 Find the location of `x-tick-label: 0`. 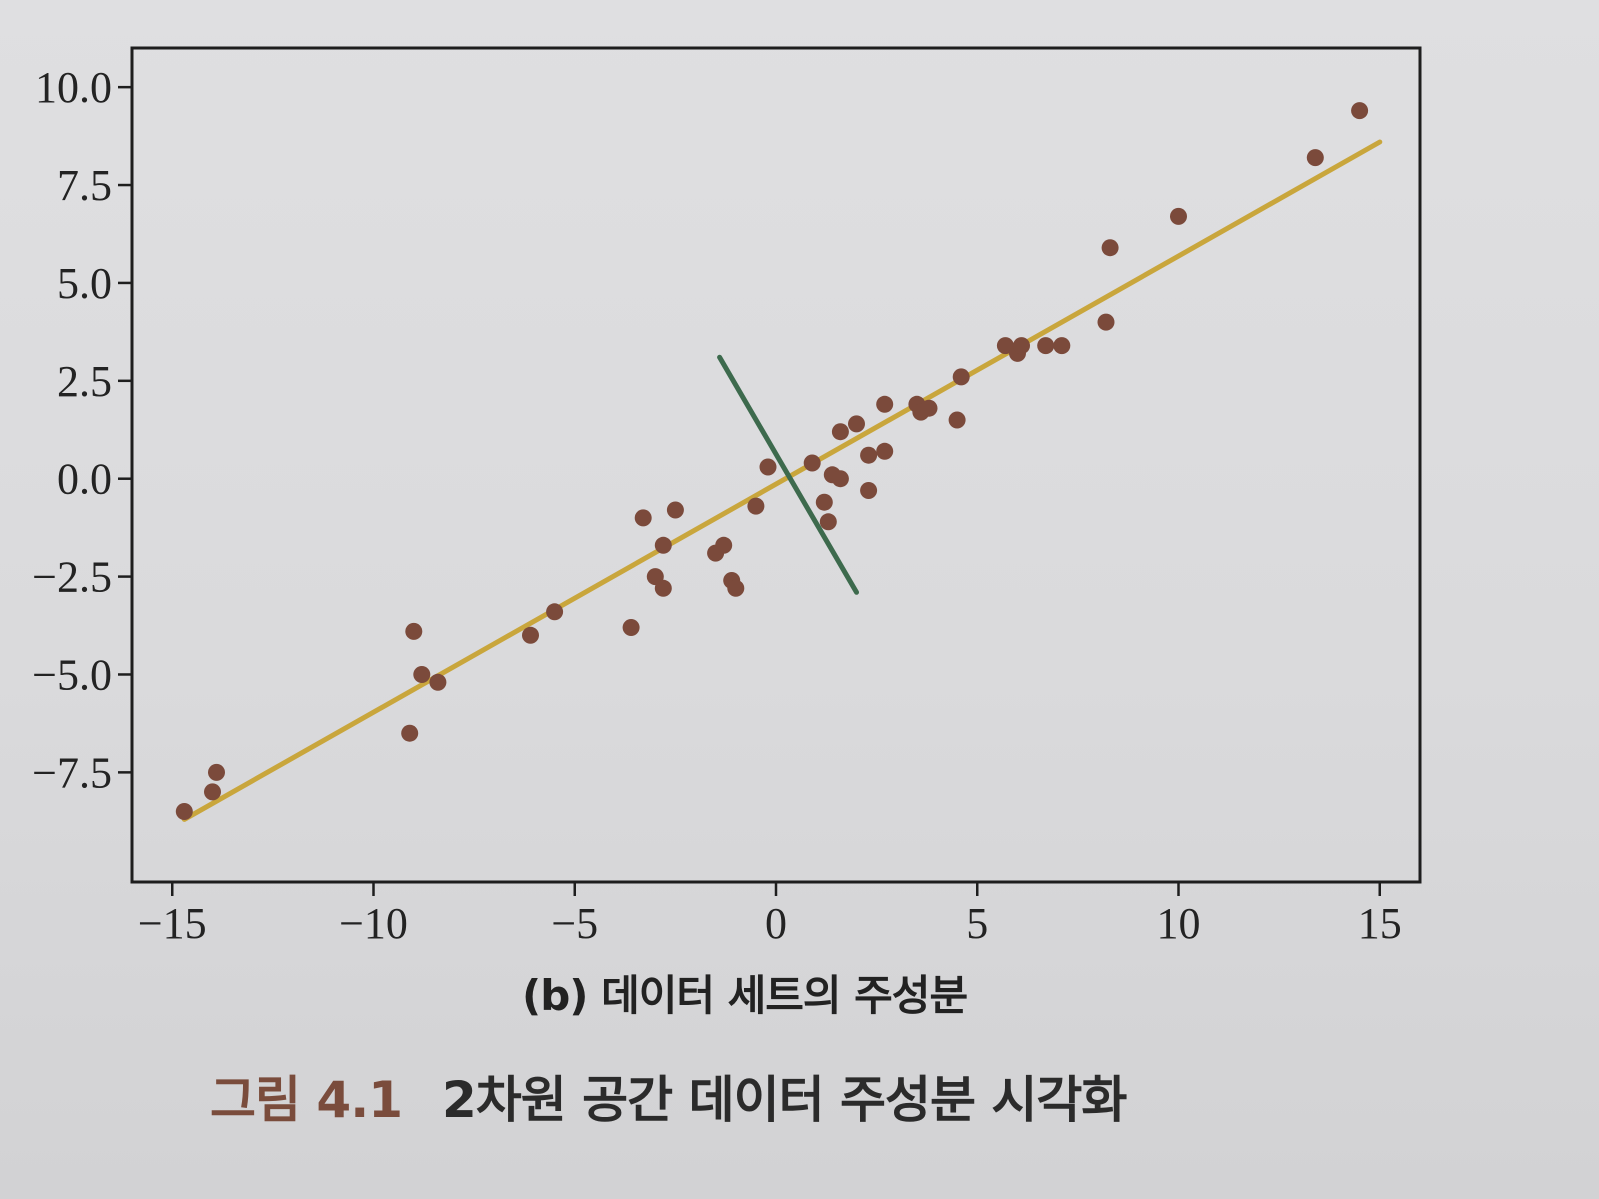

x-tick-label: 0 is located at coordinates (776, 923).